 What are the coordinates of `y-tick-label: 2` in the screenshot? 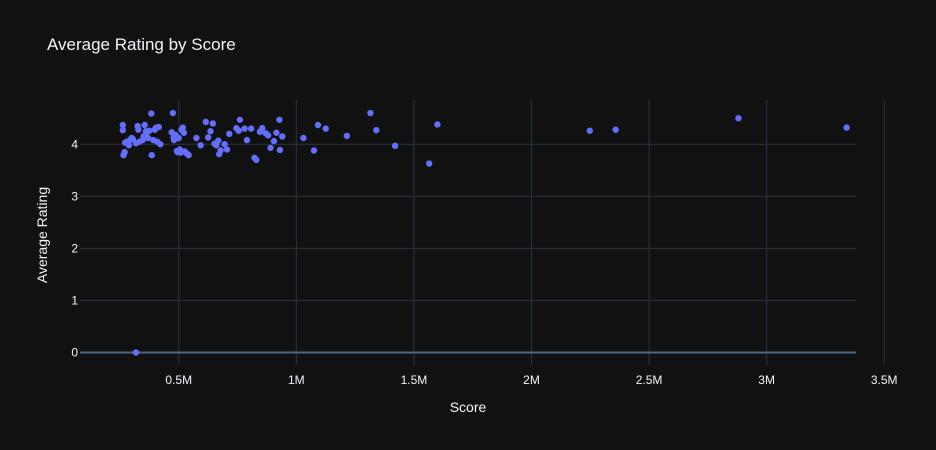 It's located at (74, 248).